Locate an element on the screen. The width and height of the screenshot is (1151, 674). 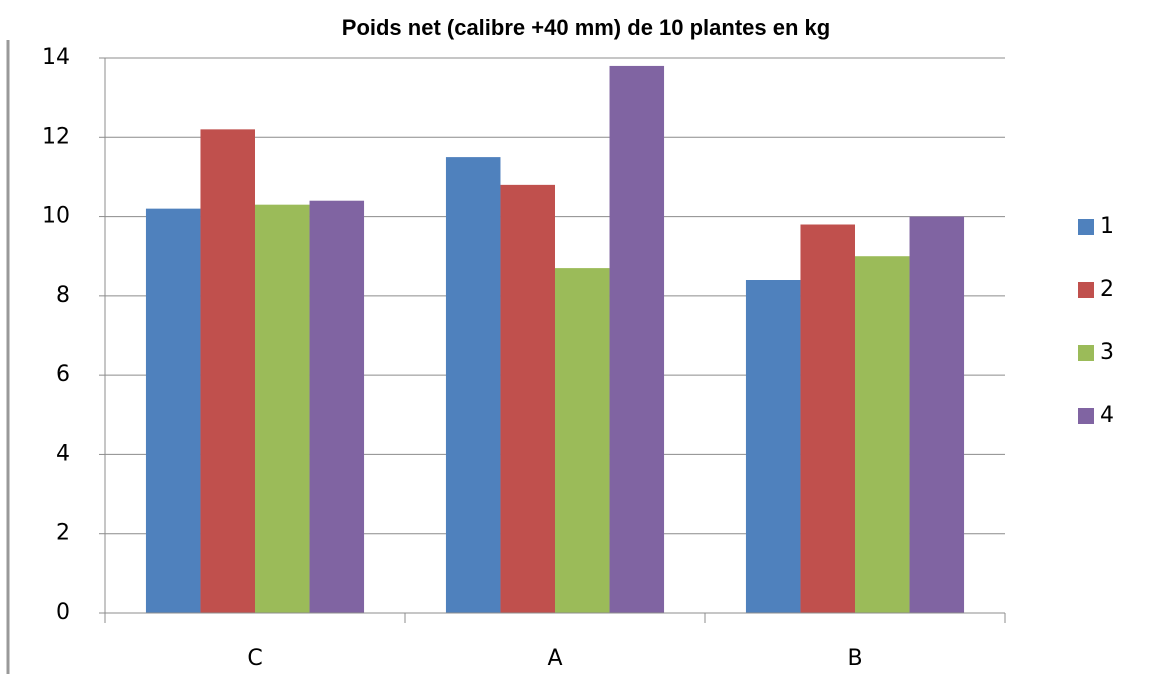
y-tick-label: 0 is located at coordinates (63, 612).